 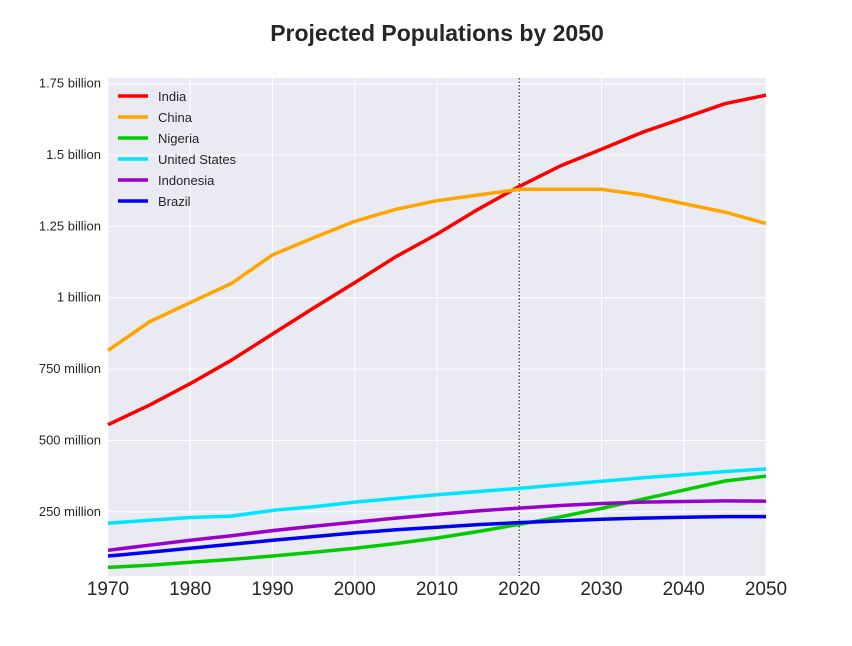 What do you see at coordinates (436, 536) in the screenshot?
I see `series-line-brazil` at bounding box center [436, 536].